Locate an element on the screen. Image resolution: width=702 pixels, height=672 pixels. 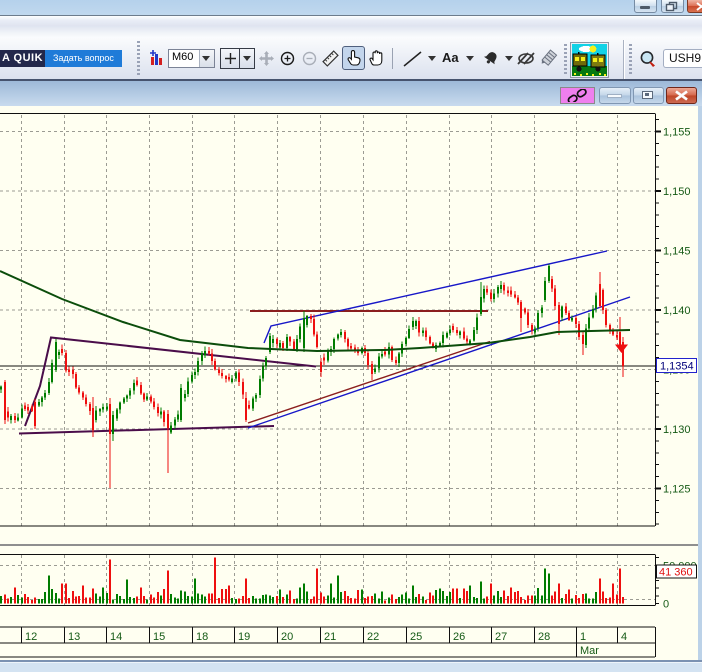
svg-text: 1,155 is located at coordinates (677, 133).